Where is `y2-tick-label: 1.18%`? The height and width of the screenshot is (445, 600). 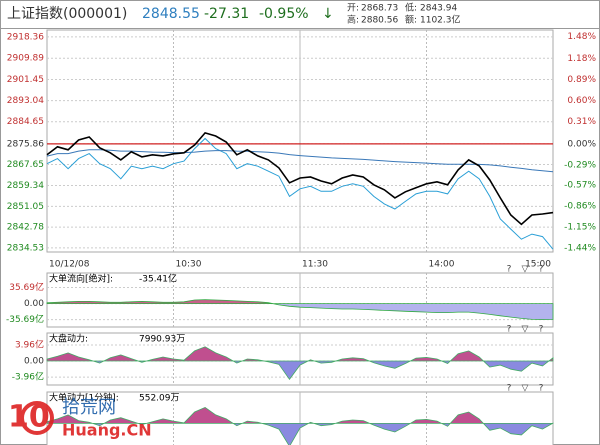 y2-tick-label: 1.18% is located at coordinates (581, 59).